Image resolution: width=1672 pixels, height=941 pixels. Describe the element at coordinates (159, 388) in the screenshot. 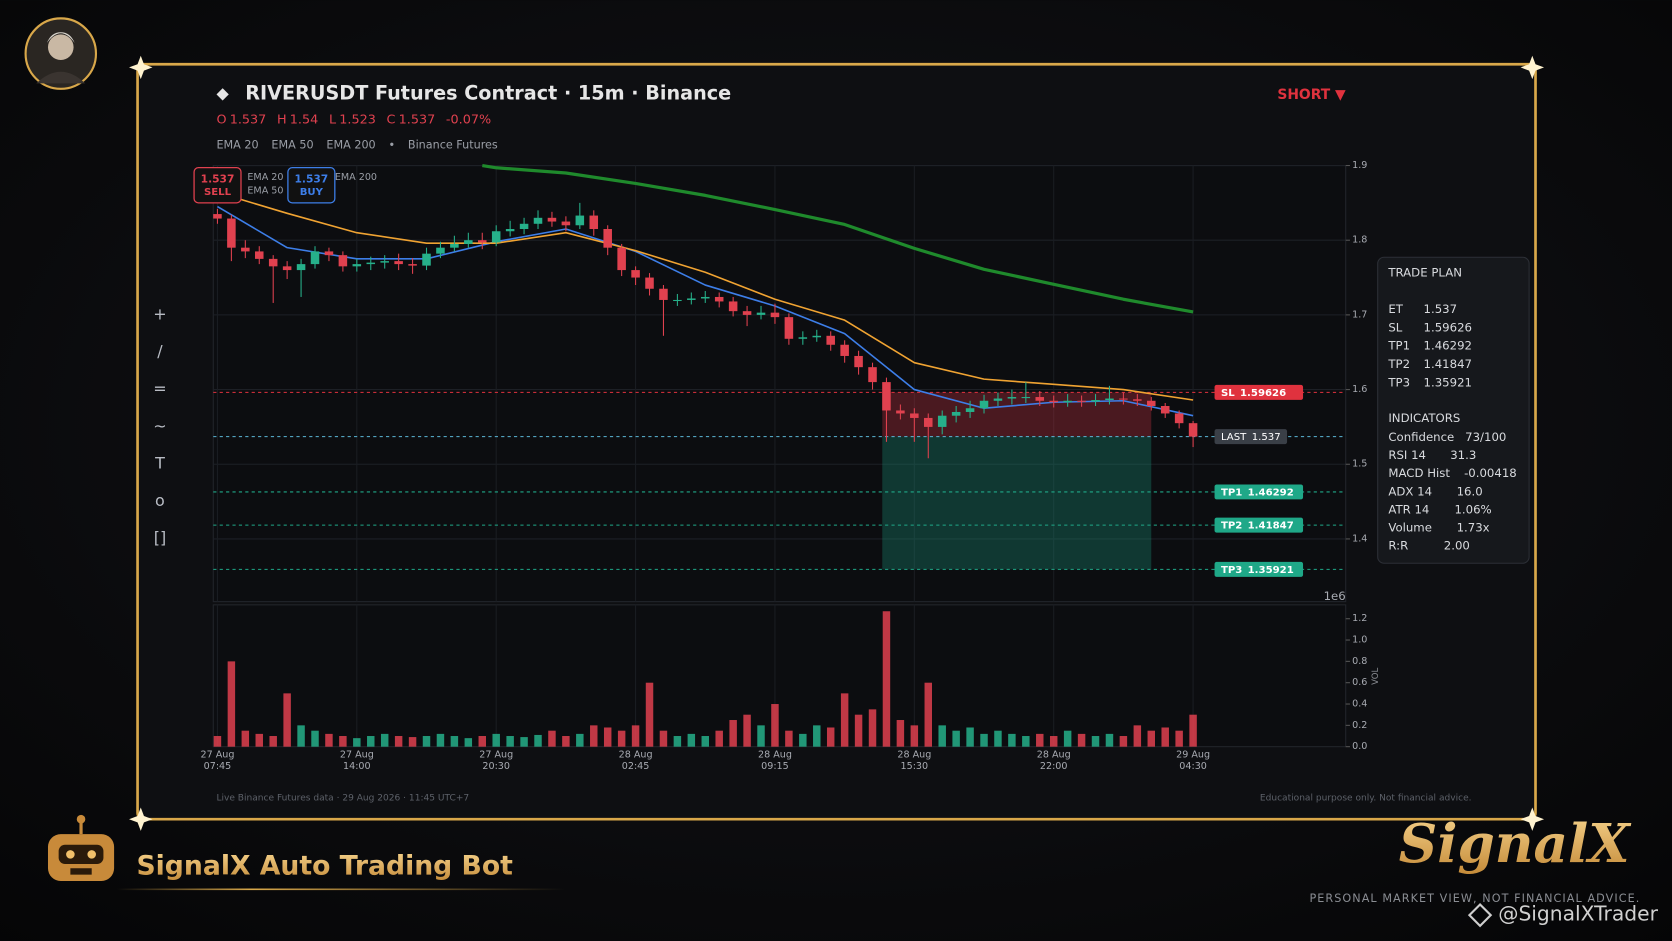

I see `tool-button: =` at that location.